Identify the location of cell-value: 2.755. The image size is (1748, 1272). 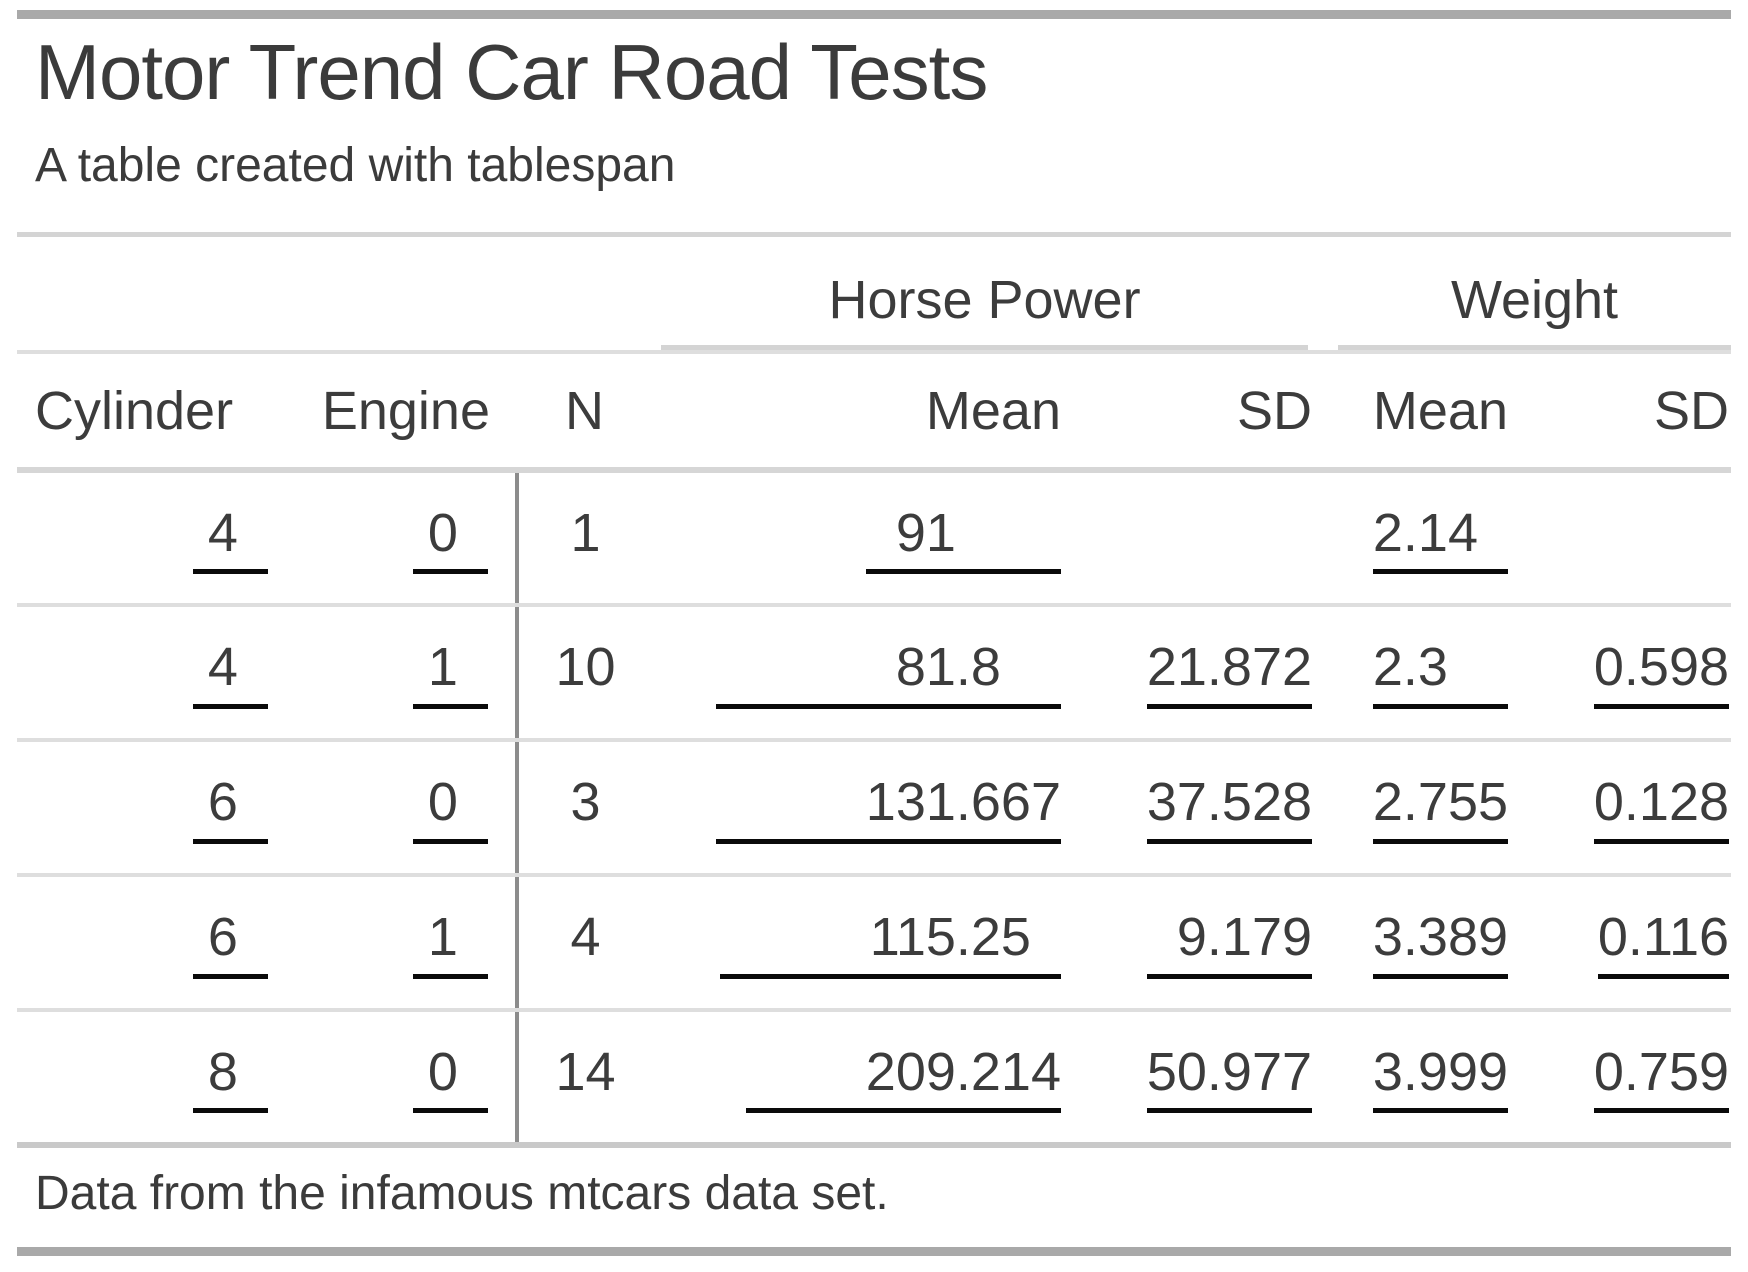
(1440, 808).